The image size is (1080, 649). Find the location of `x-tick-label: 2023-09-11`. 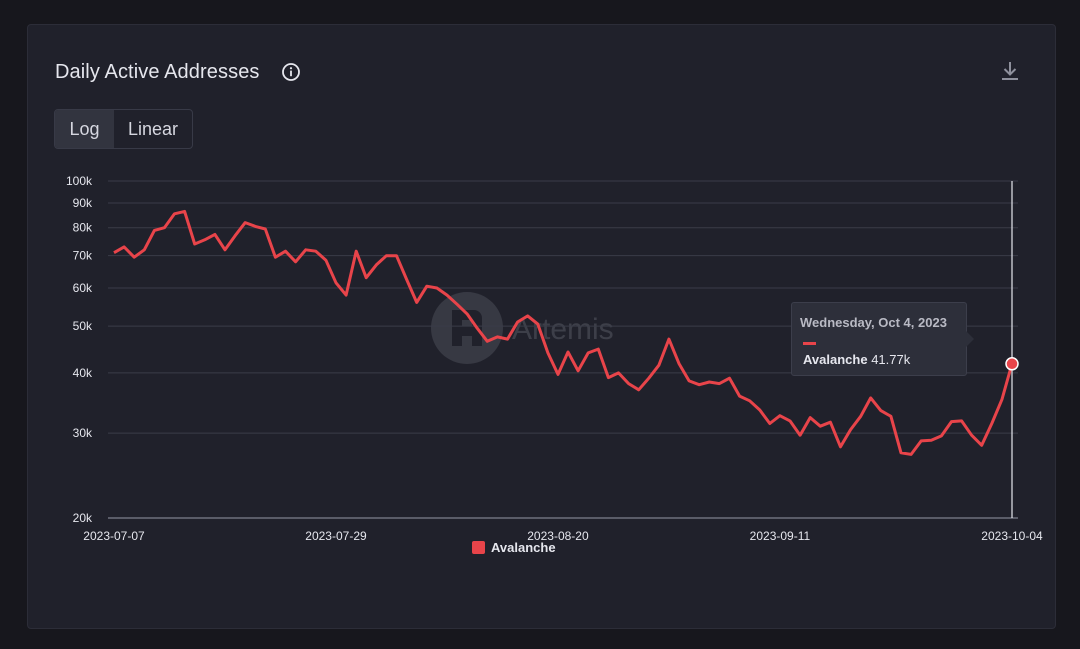

x-tick-label: 2023-09-11 is located at coordinates (780, 536).